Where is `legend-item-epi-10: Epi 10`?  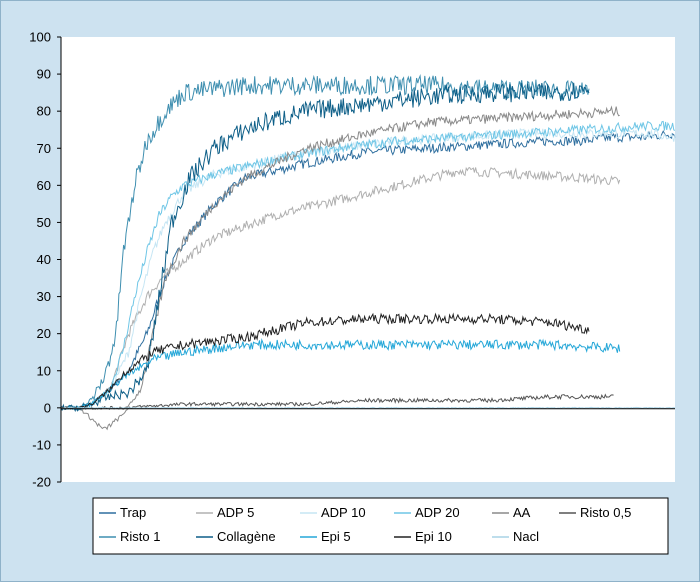 legend-item-epi-10: Epi 10 is located at coordinates (423, 536).